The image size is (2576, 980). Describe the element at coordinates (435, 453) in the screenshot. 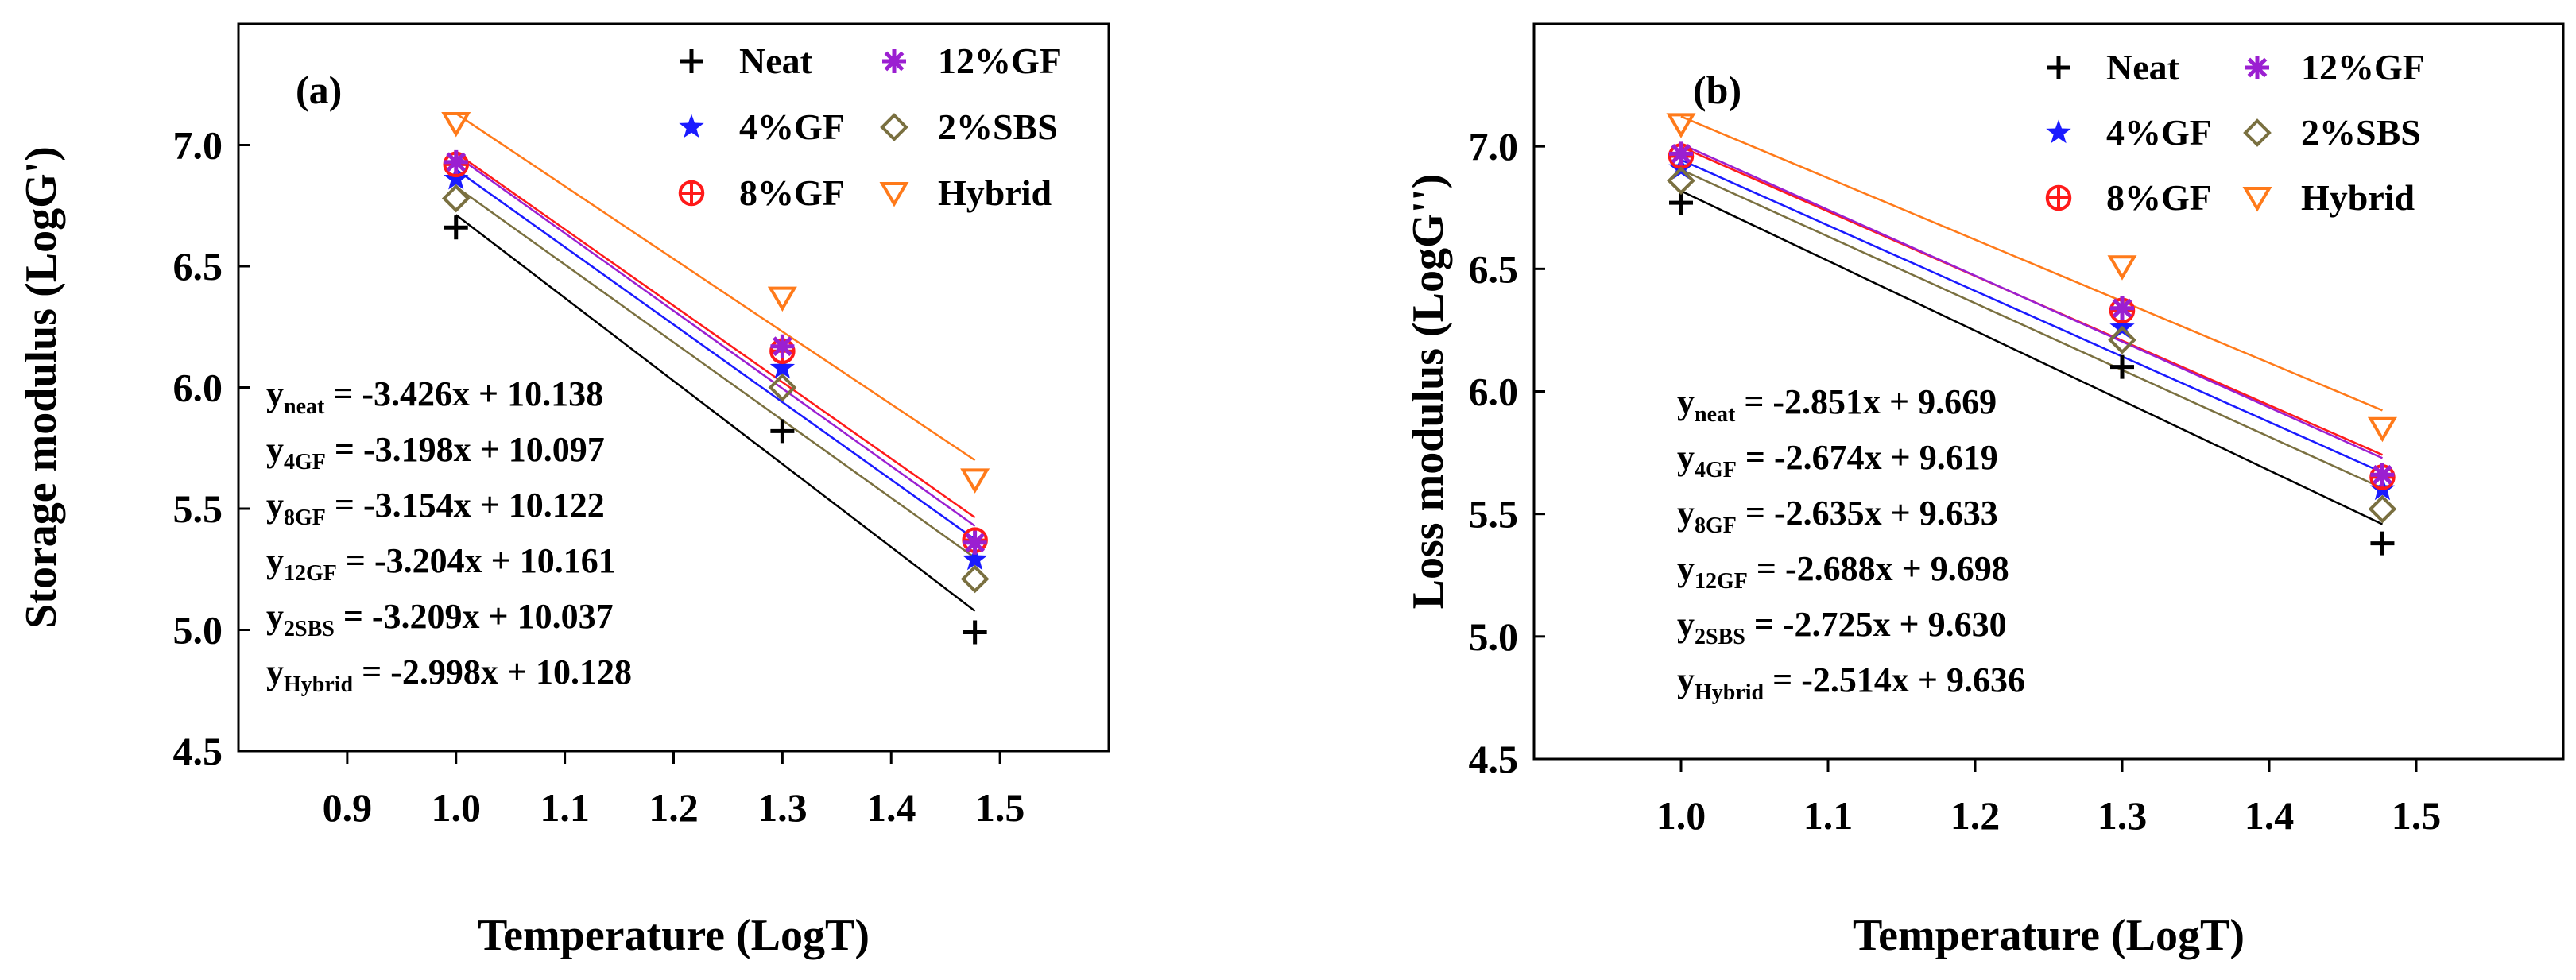

I see `regression-equation: y4GF = -3.198x + 10.097` at that location.